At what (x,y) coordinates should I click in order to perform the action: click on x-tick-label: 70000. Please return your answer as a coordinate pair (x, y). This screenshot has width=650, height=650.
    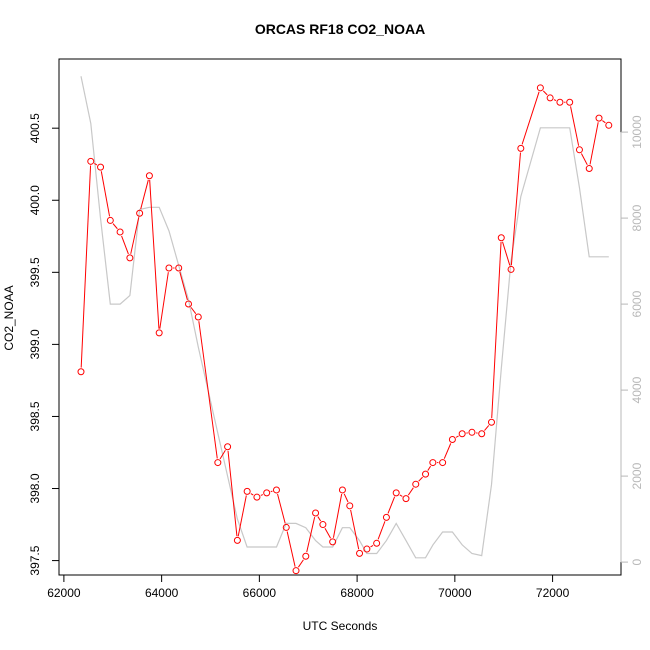
    Looking at the image, I should click on (455, 593).